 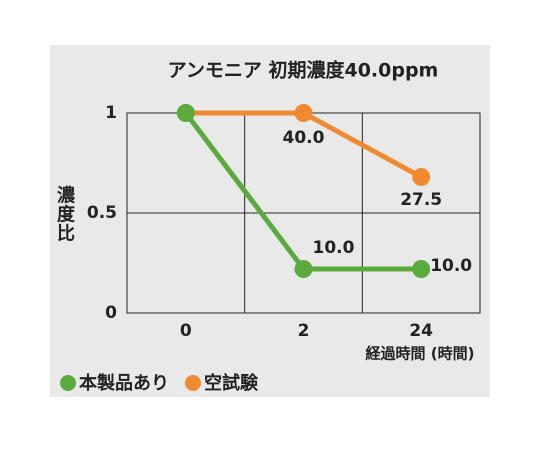 I want to click on data-label: 40.0, so click(x=304, y=138).